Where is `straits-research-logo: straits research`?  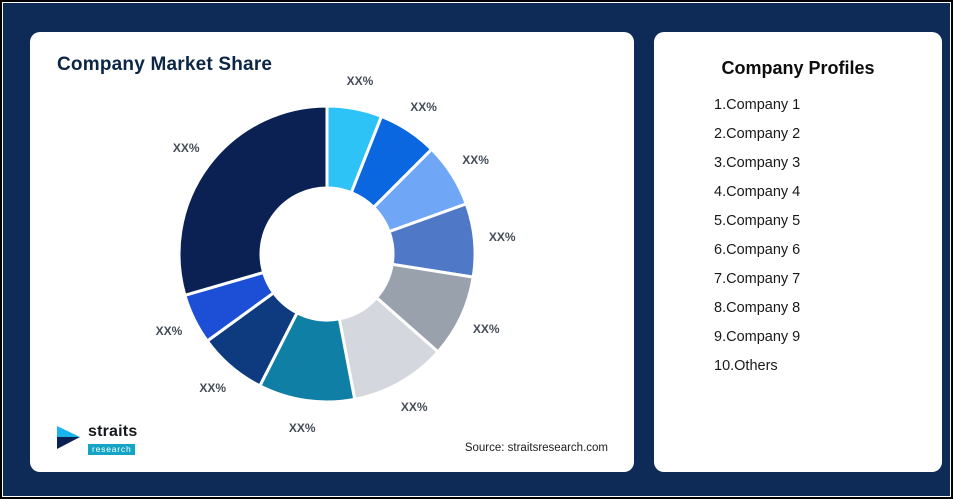 straits-research-logo: straits research is located at coordinates (95, 439).